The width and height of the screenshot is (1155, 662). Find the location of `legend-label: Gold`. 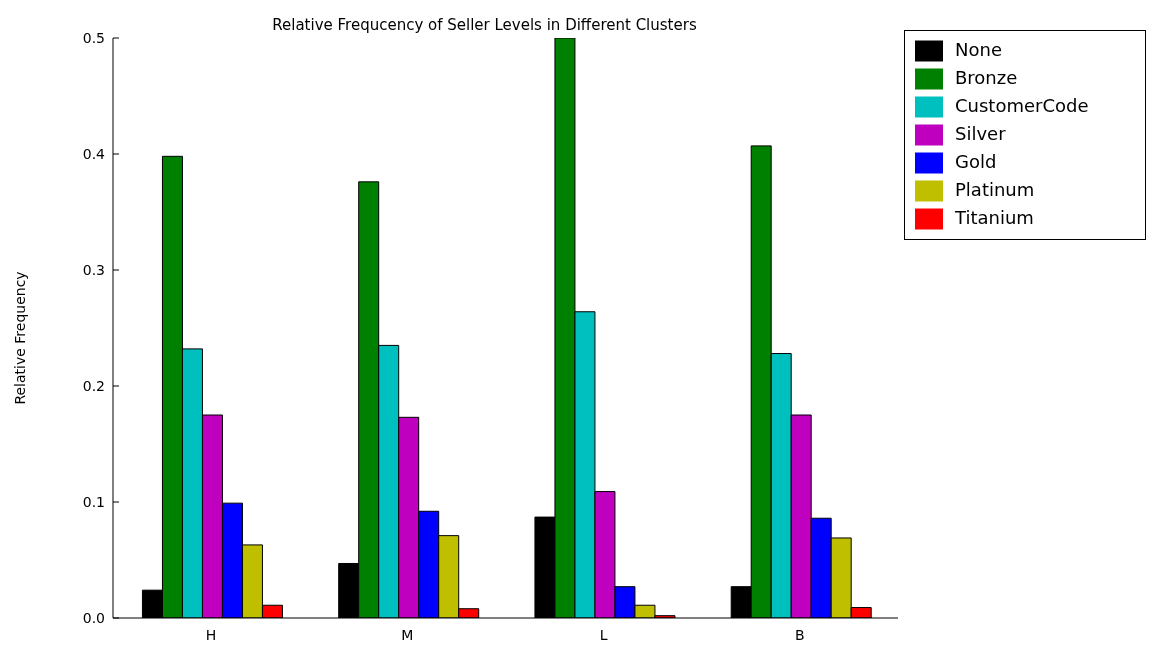

legend-label: Gold is located at coordinates (976, 161).